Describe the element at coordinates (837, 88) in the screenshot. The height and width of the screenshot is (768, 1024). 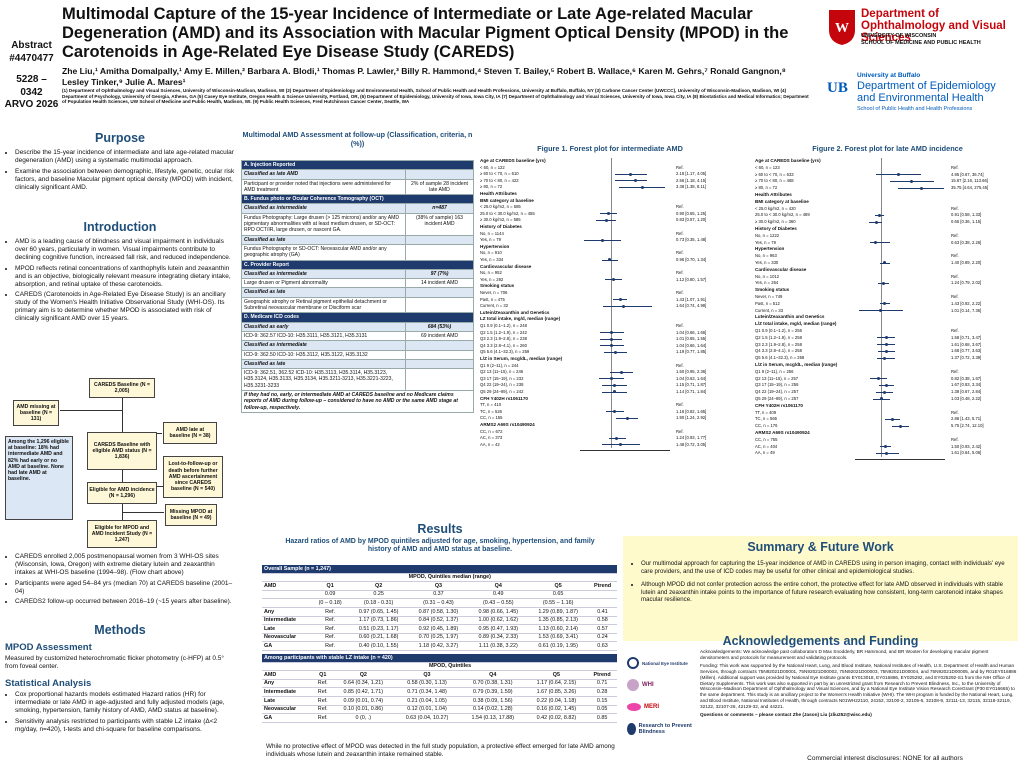
I see `ub-mark-icon: UB` at that location.